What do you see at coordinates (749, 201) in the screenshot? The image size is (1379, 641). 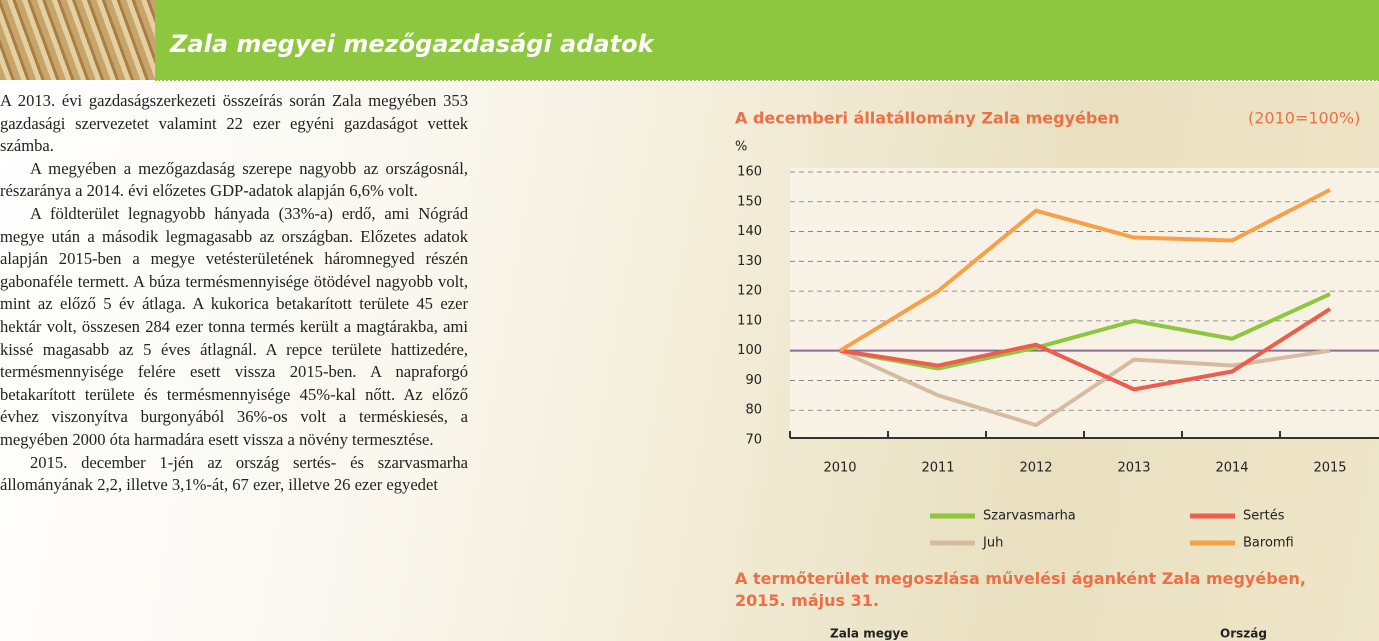 I see `y-tick-label: 150` at bounding box center [749, 201].